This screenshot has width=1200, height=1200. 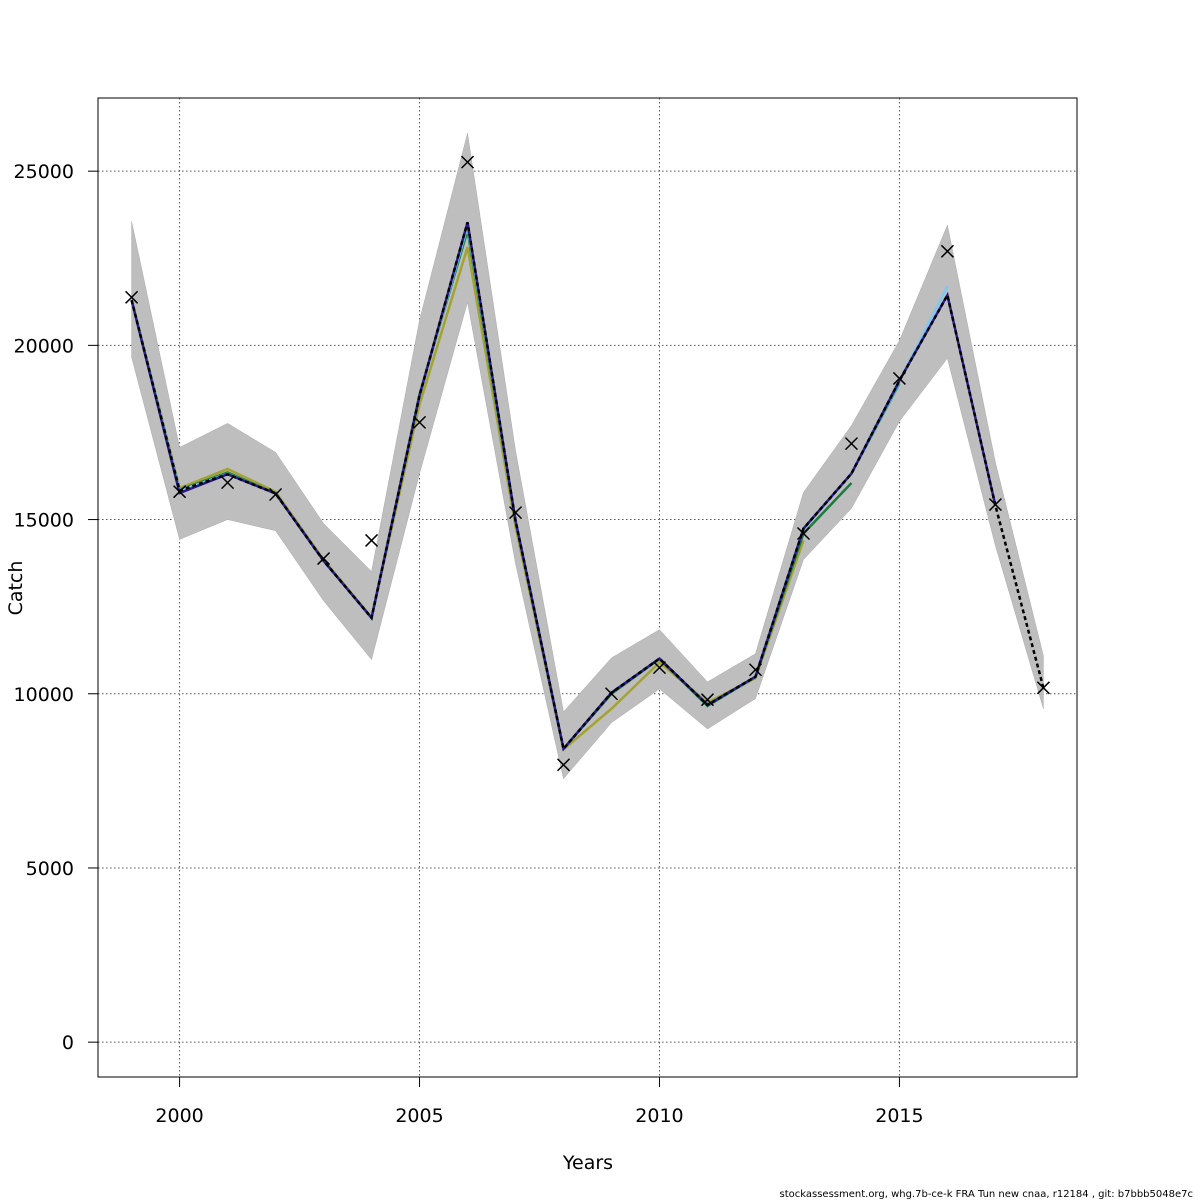 I want to click on y-tick-label: 5000, so click(x=50, y=869).